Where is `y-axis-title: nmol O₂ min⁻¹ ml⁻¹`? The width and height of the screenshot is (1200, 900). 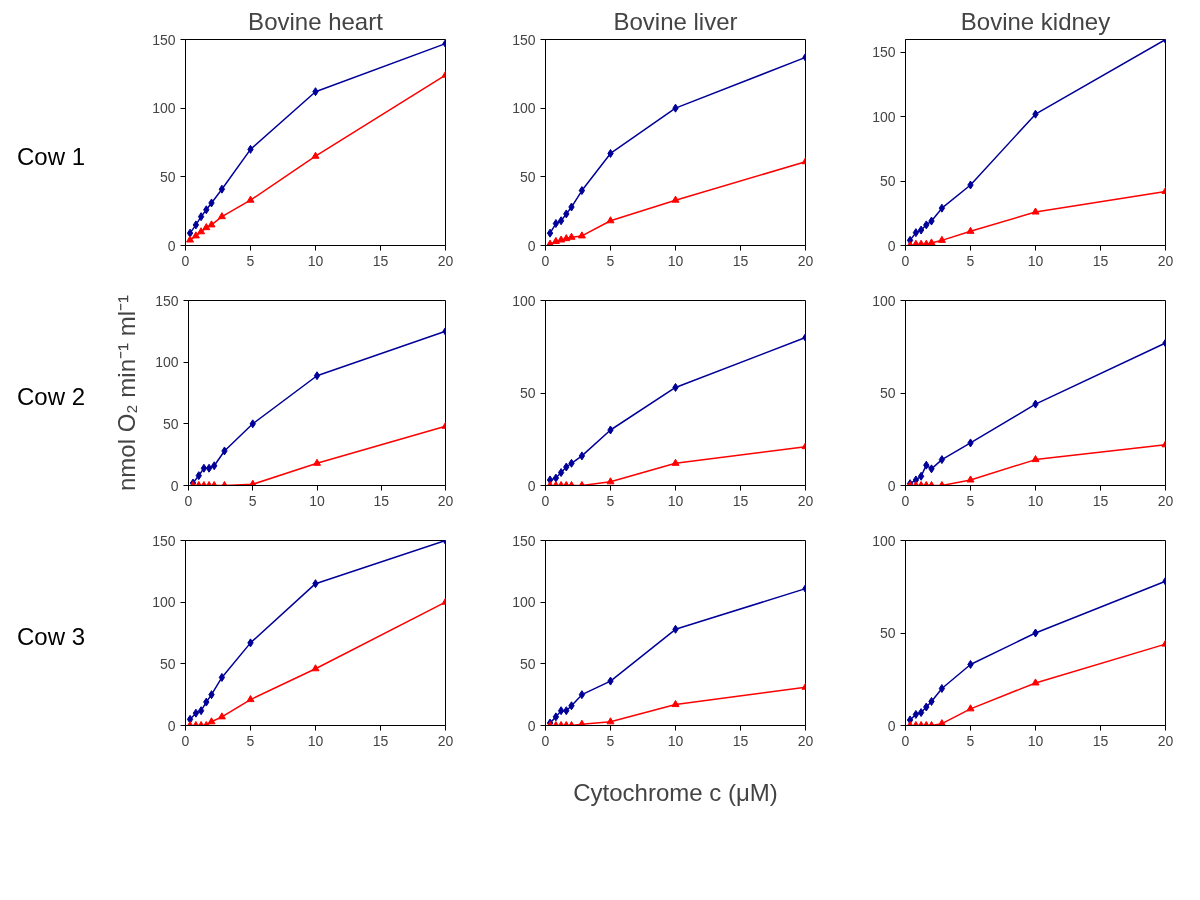
y-axis-title: nmol O₂ min⁻¹ ml⁻¹ is located at coordinates (127, 392).